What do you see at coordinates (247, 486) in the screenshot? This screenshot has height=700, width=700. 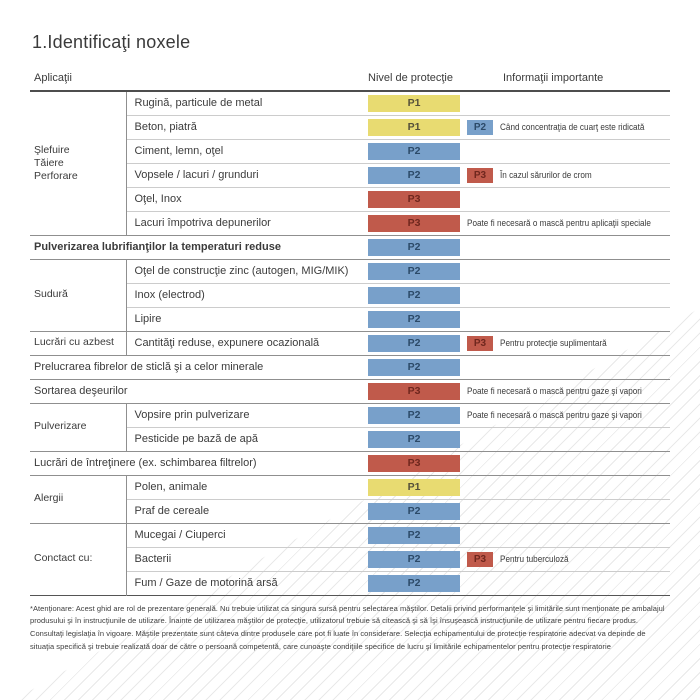 I see `row-label: Polen, animale` at bounding box center [247, 486].